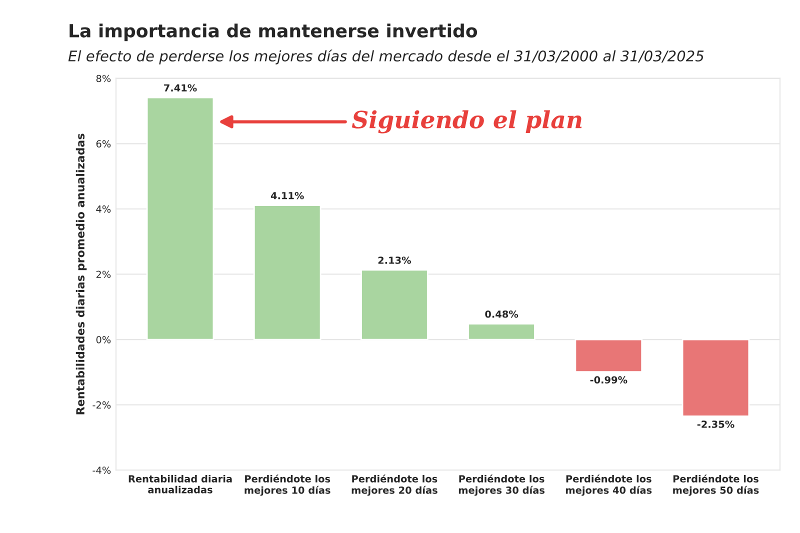  Describe the element at coordinates (395, 485) in the screenshot. I see `x-tick-label: Perdiéndote los mejores 20 días` at that location.